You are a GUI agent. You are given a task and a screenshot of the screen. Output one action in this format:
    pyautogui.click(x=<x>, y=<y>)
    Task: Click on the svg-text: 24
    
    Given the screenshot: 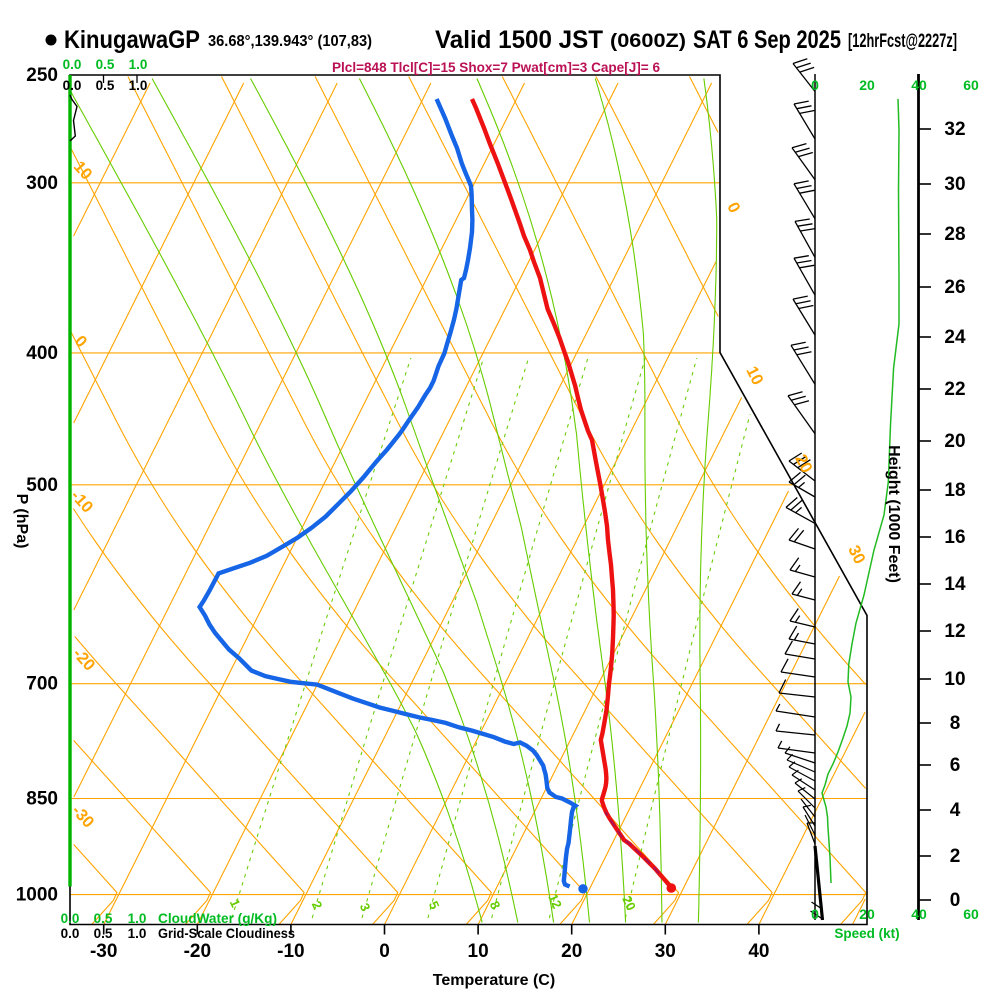 What is the action you would take?
    pyautogui.click(x=955, y=337)
    